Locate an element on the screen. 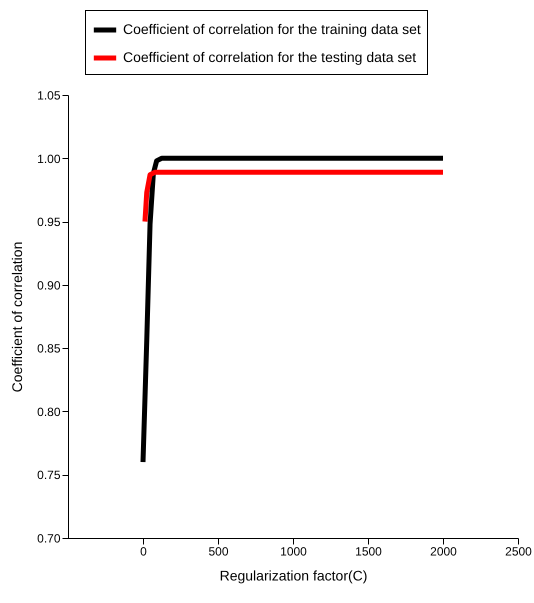 The height and width of the screenshot is (603, 534). y-tick-label: 0.85 is located at coordinates (49, 349).